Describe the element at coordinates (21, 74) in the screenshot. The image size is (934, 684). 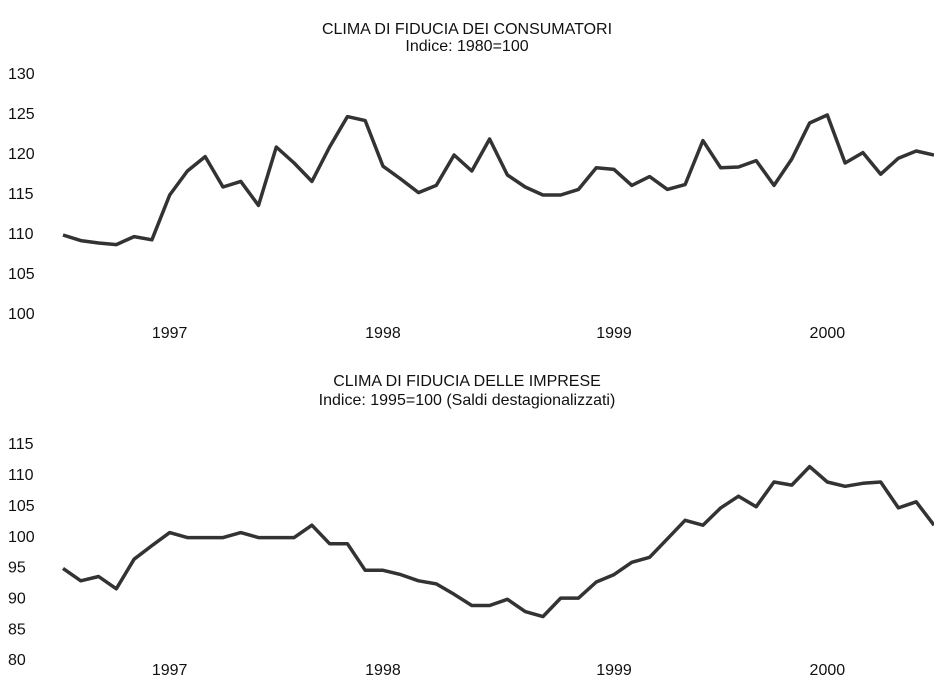
I see `y-tick-label: 130` at that location.